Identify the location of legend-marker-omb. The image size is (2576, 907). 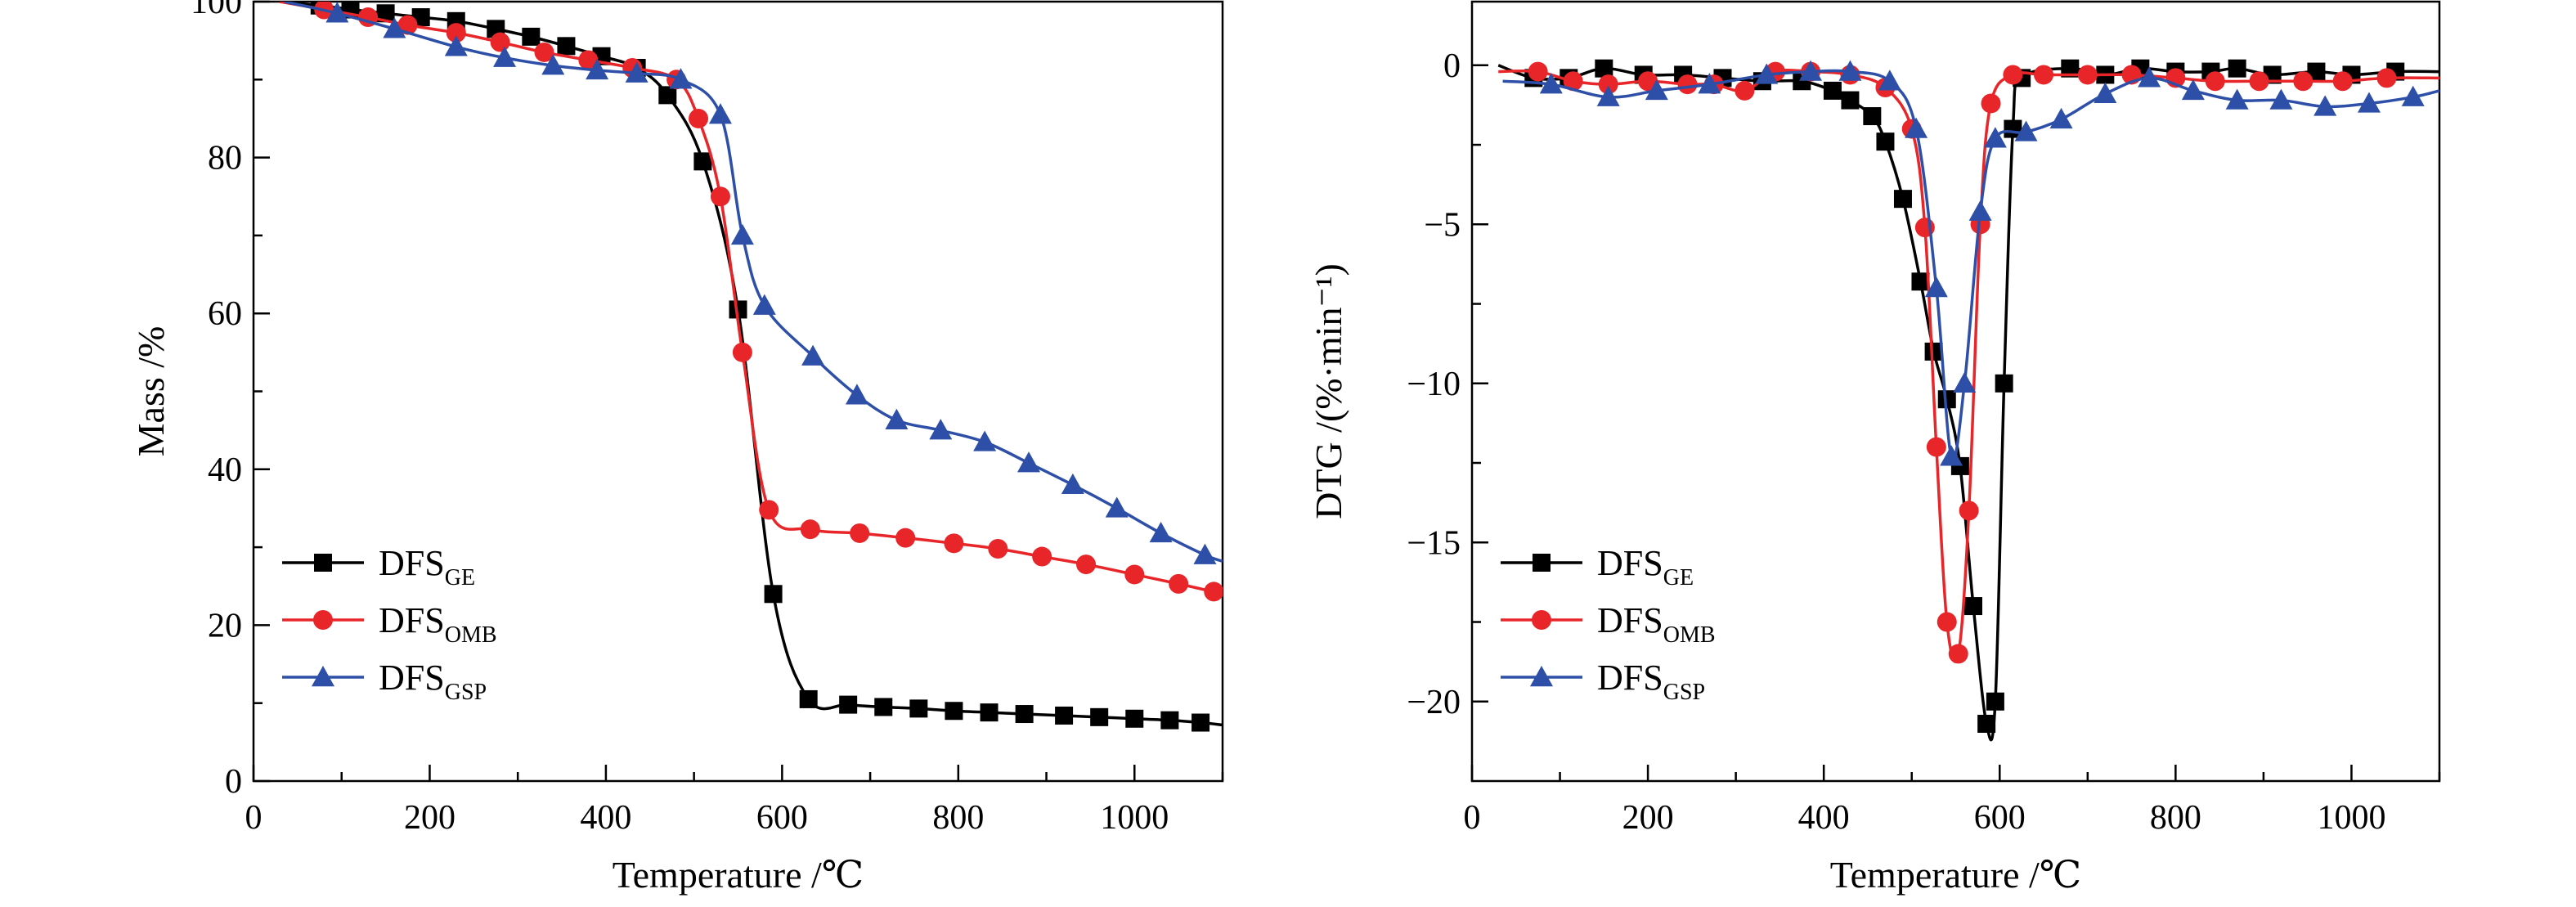
(323, 620).